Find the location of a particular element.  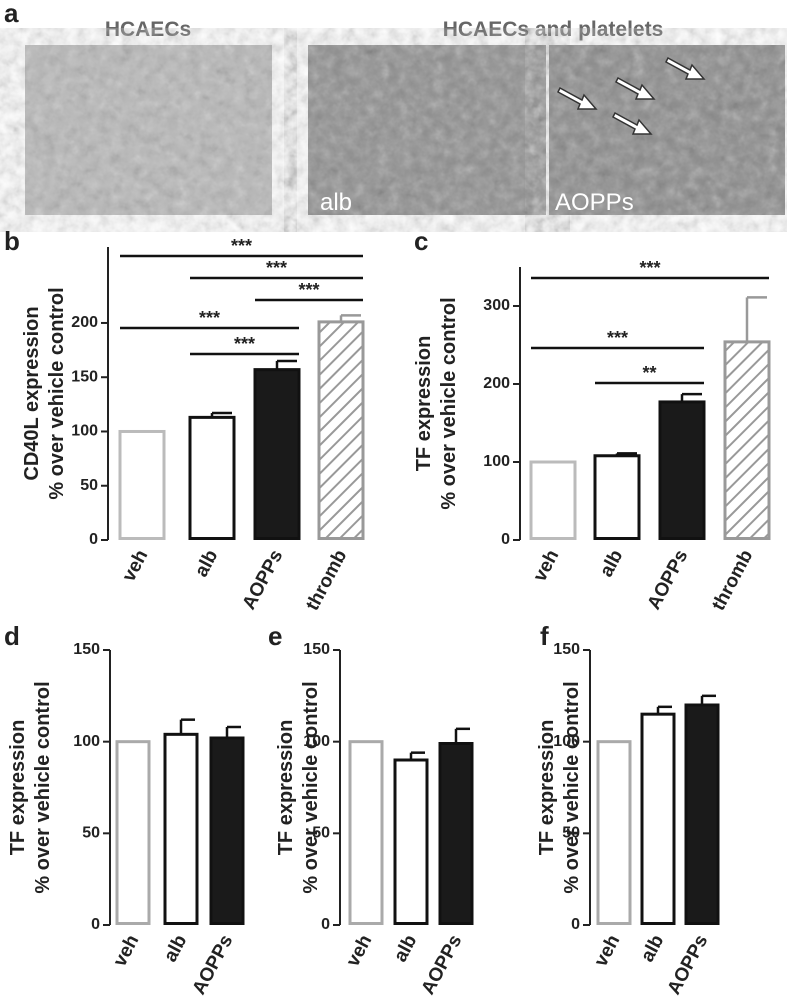

panel-label: c is located at coordinates (421, 241).